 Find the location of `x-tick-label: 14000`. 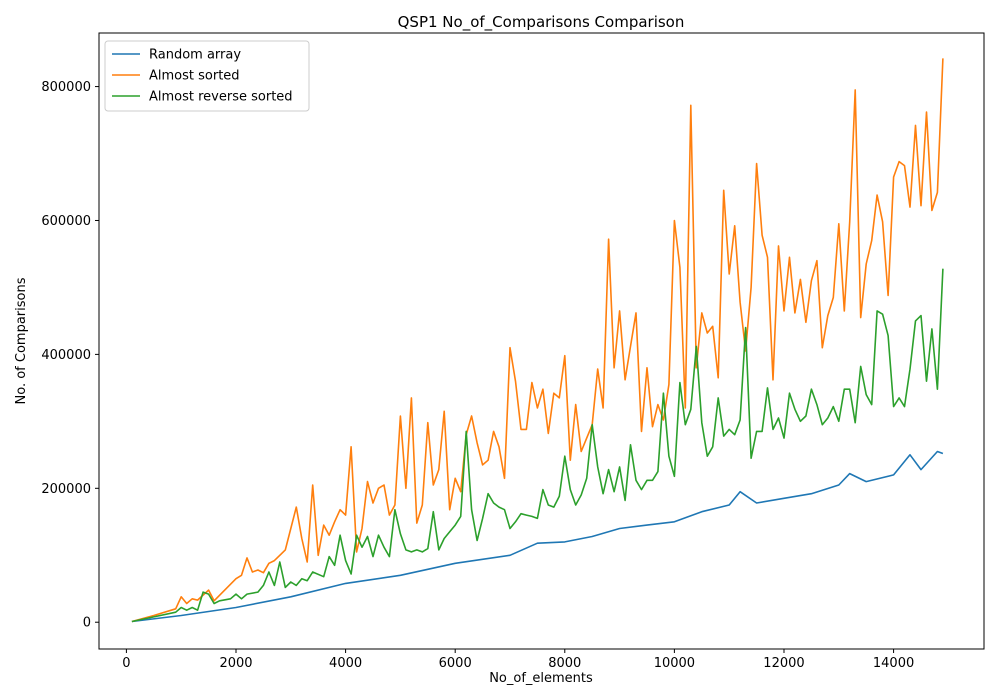

x-tick-label: 14000 is located at coordinates (893, 663).